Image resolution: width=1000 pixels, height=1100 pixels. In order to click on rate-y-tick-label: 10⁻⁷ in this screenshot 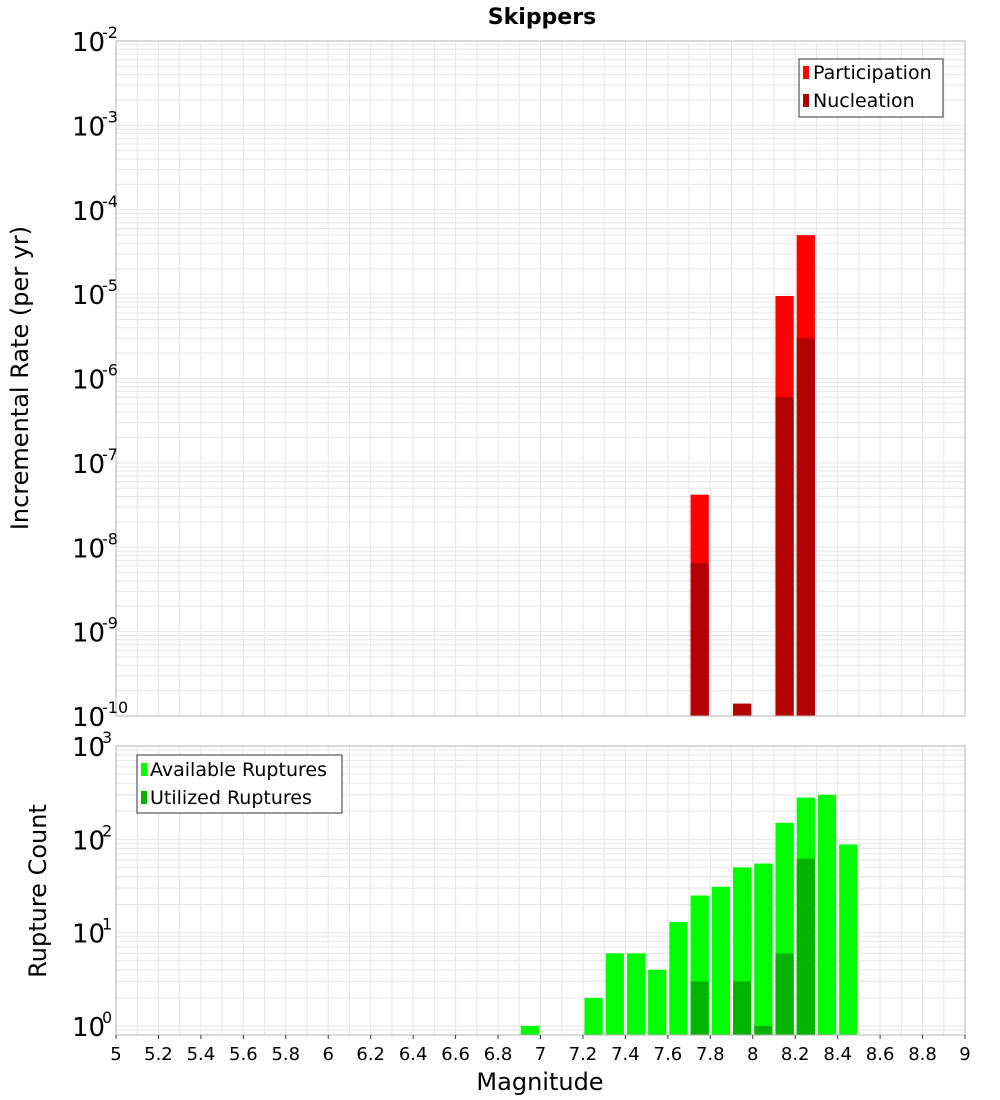, I will do `click(95, 462)`.